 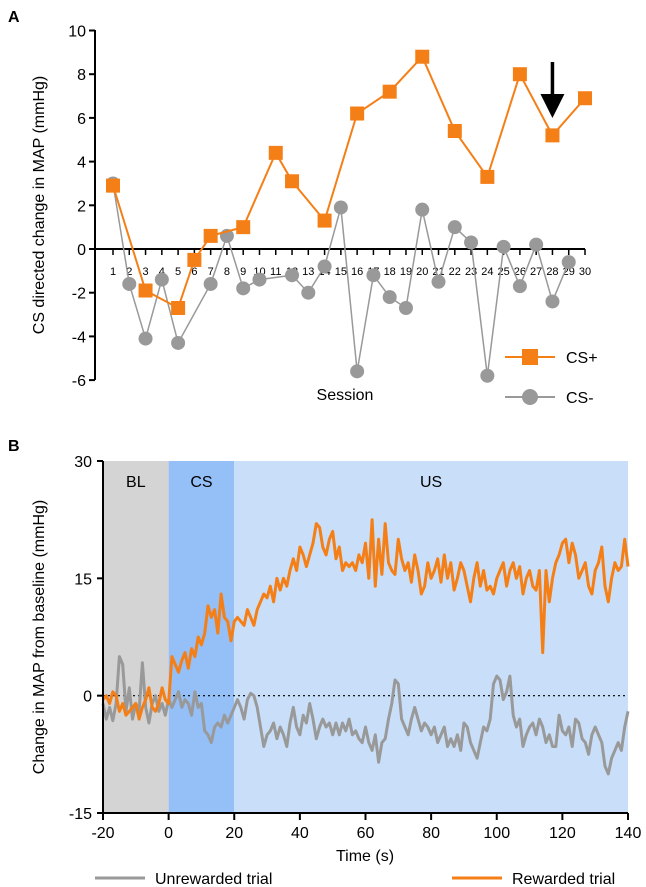 What do you see at coordinates (487, 272) in the screenshot?
I see `x-tick-label: 24` at bounding box center [487, 272].